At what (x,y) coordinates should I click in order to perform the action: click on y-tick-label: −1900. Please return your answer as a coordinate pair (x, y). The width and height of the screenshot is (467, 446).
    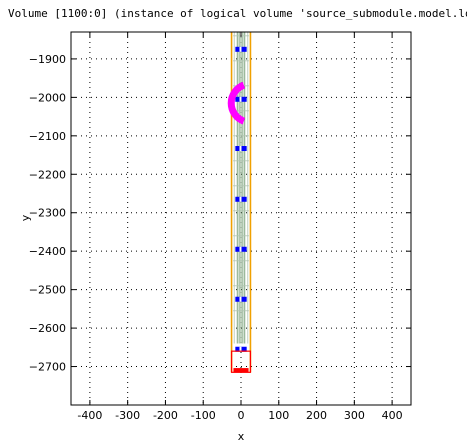
    Looking at the image, I should click on (47, 59).